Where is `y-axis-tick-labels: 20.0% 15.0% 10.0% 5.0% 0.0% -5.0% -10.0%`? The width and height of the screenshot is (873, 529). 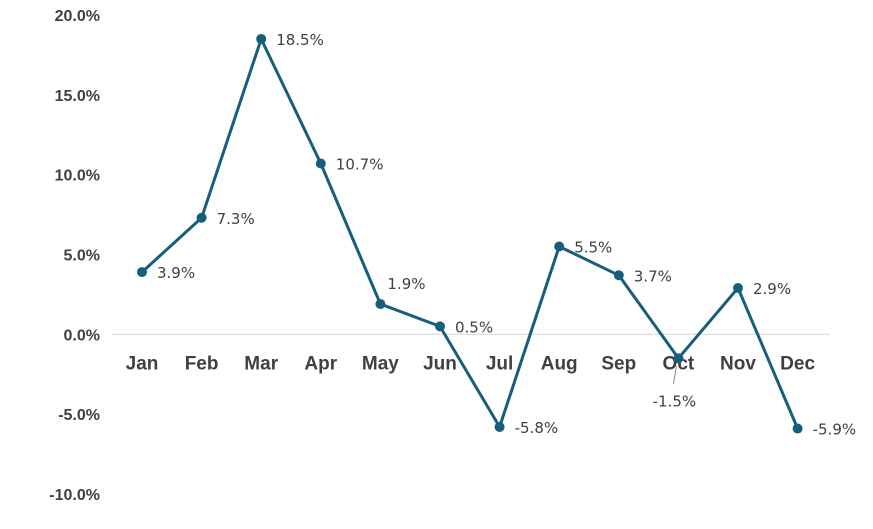 y-axis-tick-labels: 20.0% 15.0% 10.0% 5.0% 0.0% -5.0% -10.0% is located at coordinates (74, 256).